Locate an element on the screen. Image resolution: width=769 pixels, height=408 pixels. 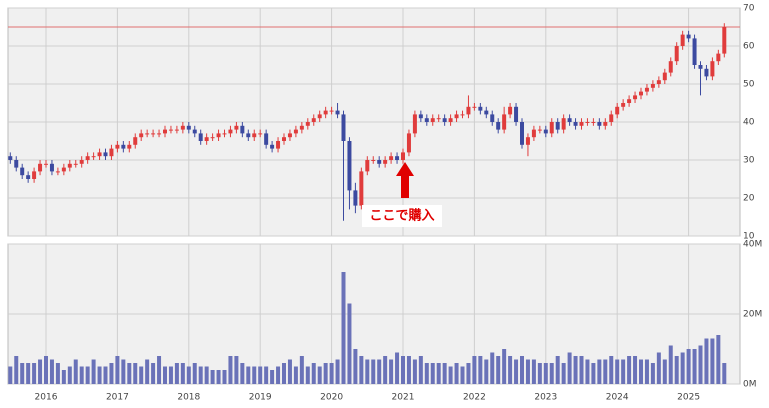
annotation: ここで購入 is located at coordinates (401, 216).